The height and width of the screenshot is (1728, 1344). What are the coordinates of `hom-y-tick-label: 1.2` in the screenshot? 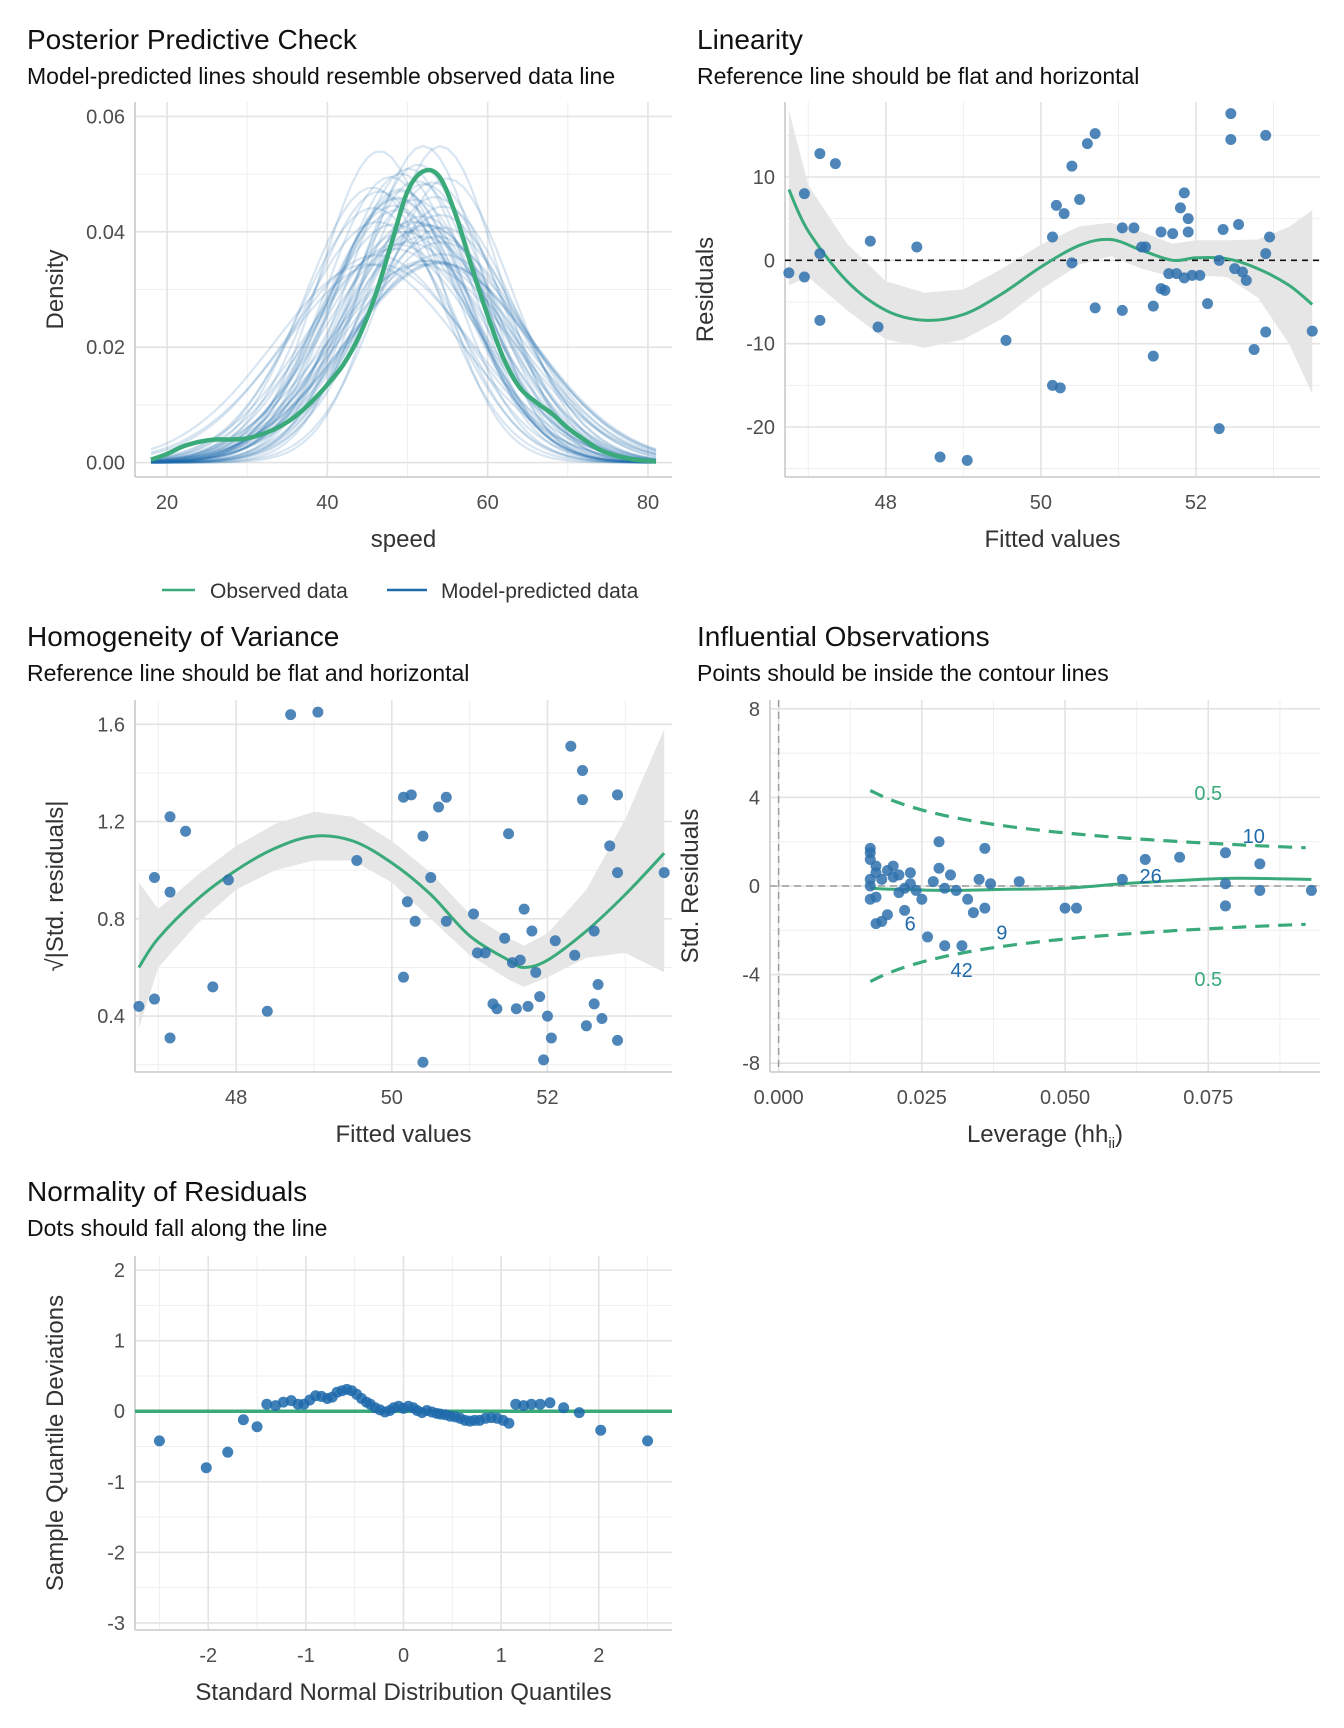 It's located at (111, 823).